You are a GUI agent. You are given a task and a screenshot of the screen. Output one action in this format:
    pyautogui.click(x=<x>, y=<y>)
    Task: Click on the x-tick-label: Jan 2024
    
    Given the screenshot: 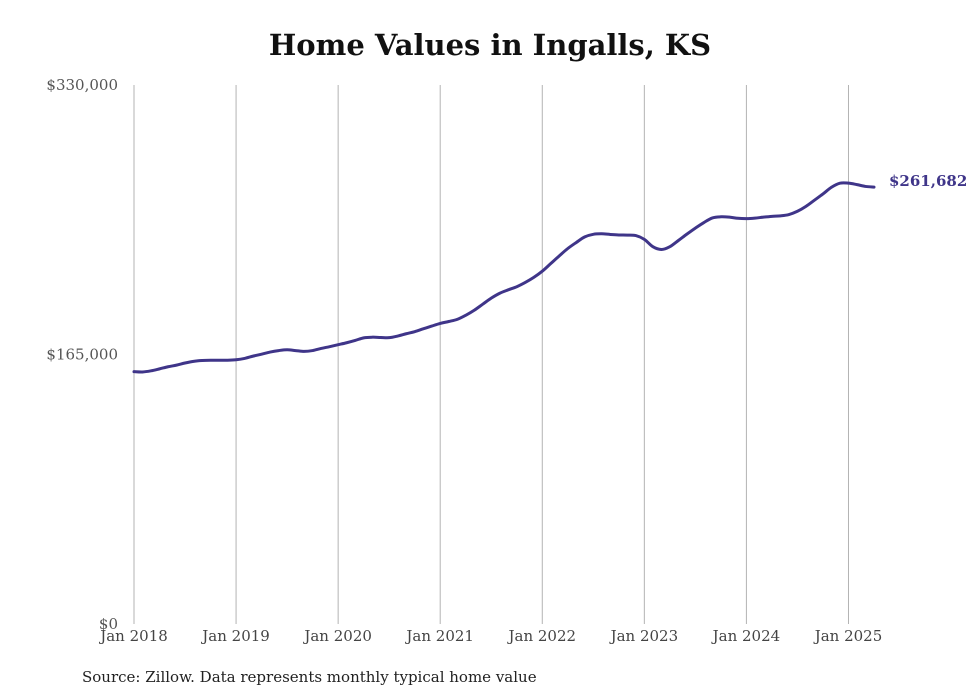 What is the action you would take?
    pyautogui.click(x=746, y=636)
    